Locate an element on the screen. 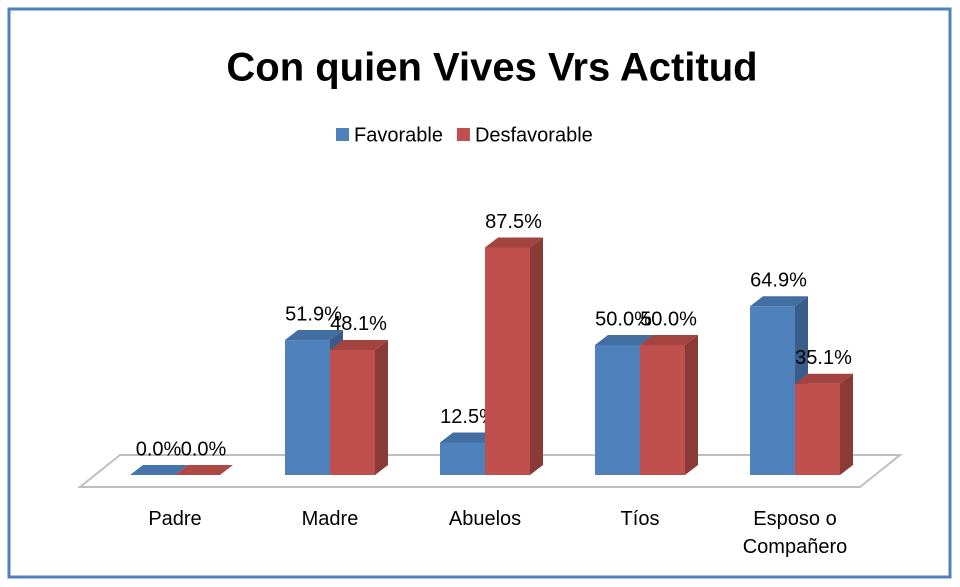  category-text: Madre is located at coordinates (330, 519).